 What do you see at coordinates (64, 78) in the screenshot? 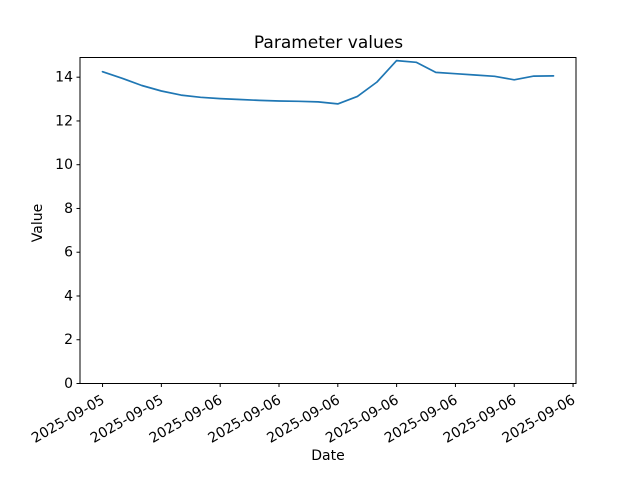
I see `y-tick-label: 14` at bounding box center [64, 78].